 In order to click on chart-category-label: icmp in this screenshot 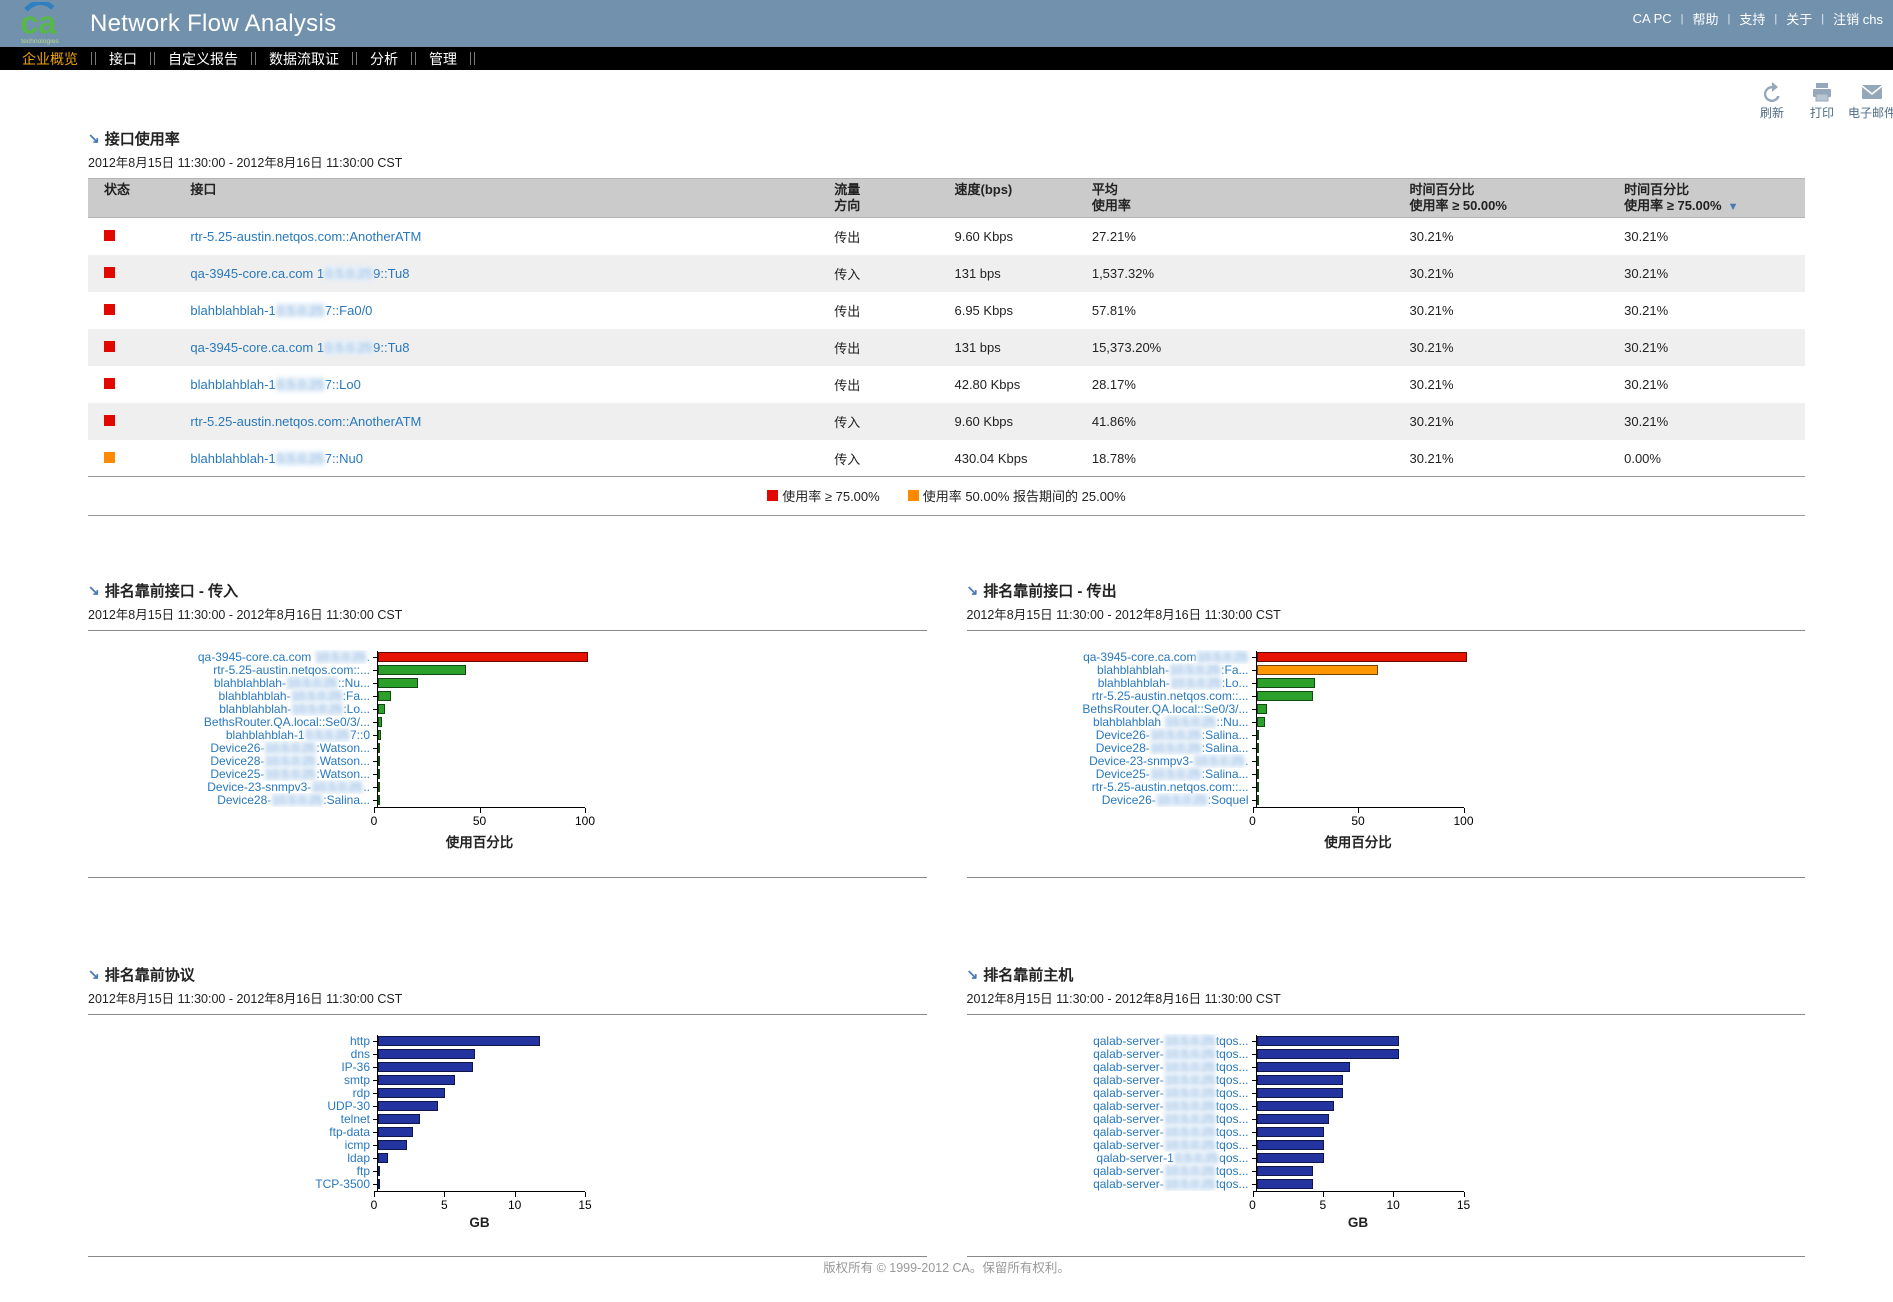, I will do `click(230, 1145)`.